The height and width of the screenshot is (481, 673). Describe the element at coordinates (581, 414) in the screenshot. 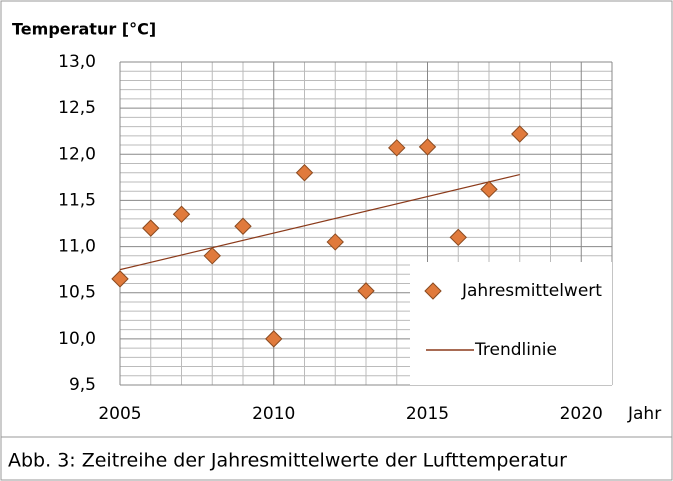

I see `x-tick-label: 2020` at that location.